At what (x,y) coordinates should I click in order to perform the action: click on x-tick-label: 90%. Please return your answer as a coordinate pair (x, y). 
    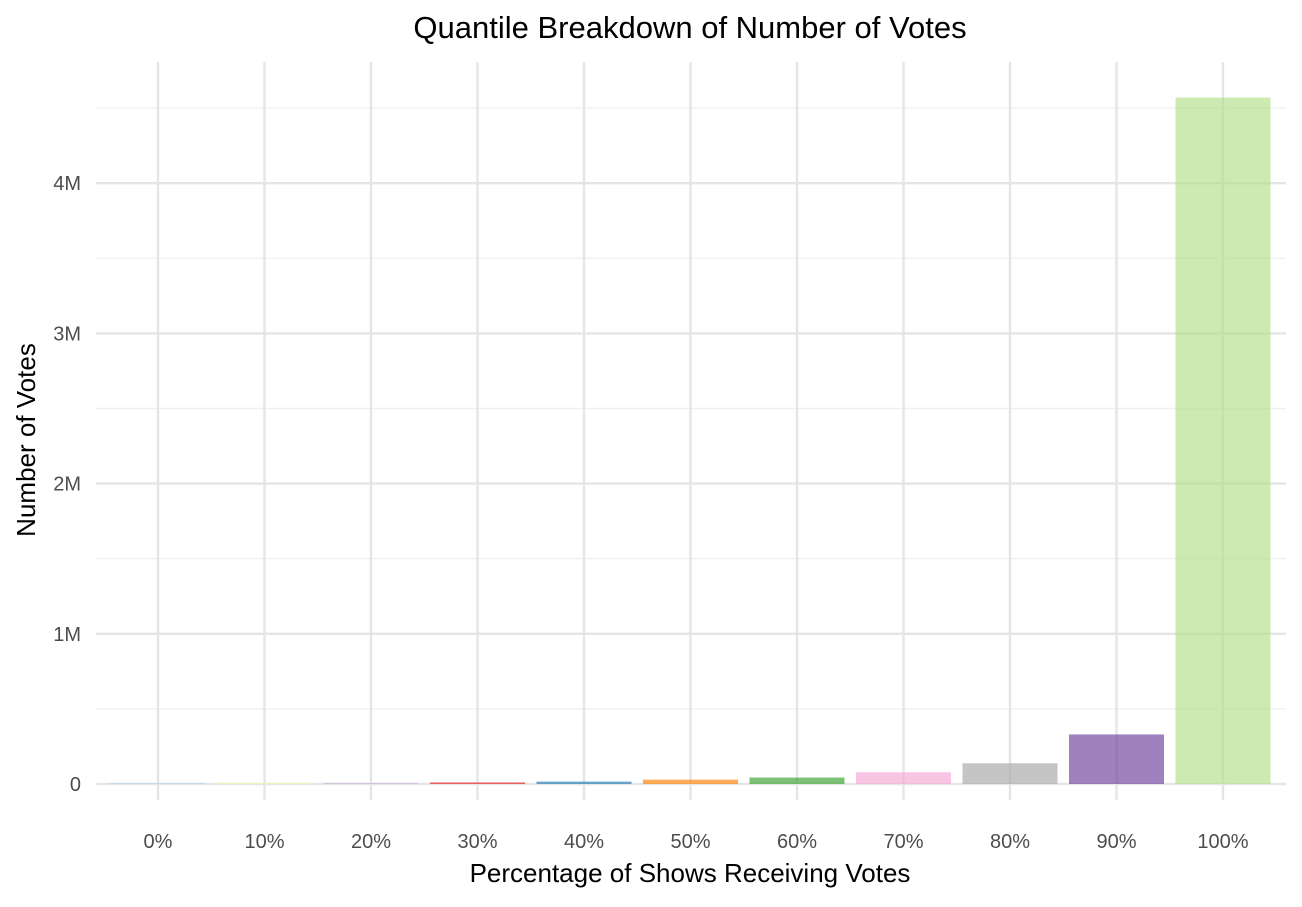
    Looking at the image, I should click on (1116, 842).